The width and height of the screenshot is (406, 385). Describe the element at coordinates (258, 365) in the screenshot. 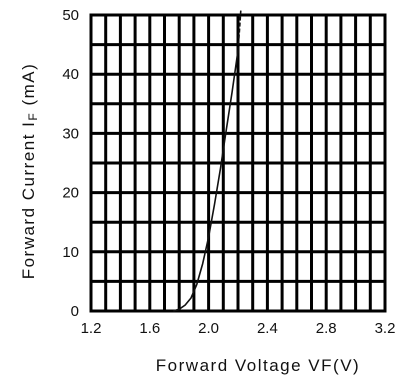

I see `x-axis-title: Forward Voltage VF(V)` at that location.